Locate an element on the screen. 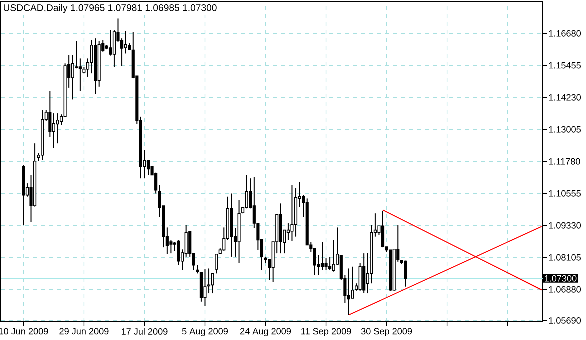 The image size is (586, 340). y-tick-label: 1.15455 is located at coordinates (565, 65).